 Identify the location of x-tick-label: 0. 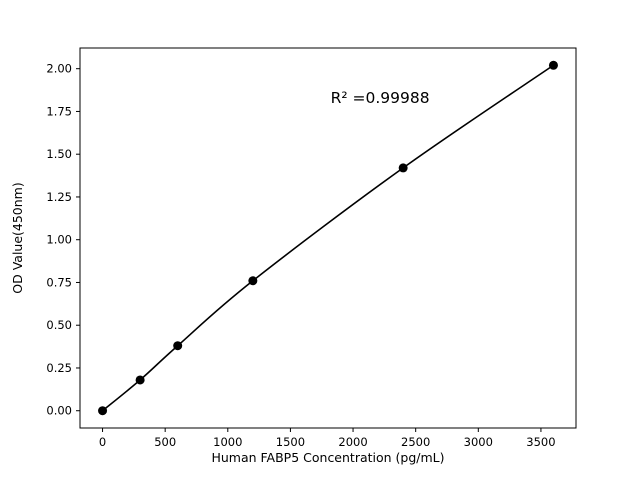
(102, 442).